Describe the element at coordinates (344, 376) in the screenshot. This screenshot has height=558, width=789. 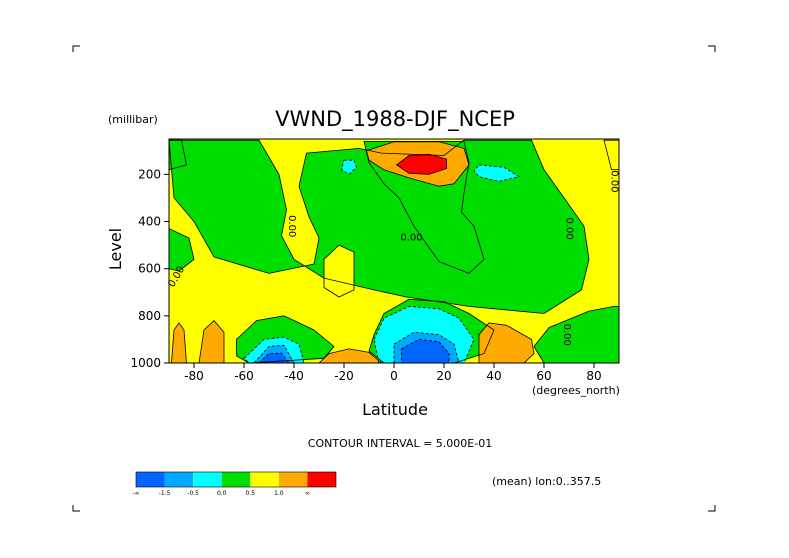
I see `x-tick-label: -20` at that location.